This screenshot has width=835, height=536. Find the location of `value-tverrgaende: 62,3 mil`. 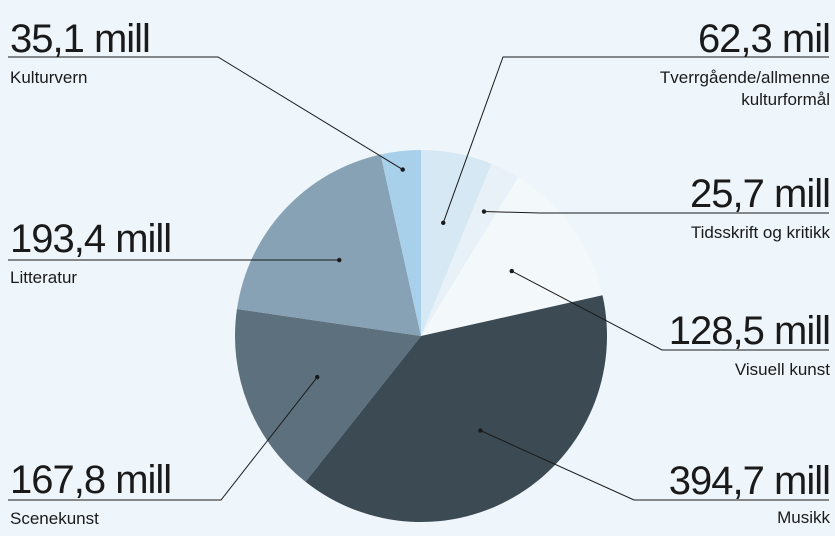

value-tverrgaende: 62,3 mil is located at coordinates (764, 39).